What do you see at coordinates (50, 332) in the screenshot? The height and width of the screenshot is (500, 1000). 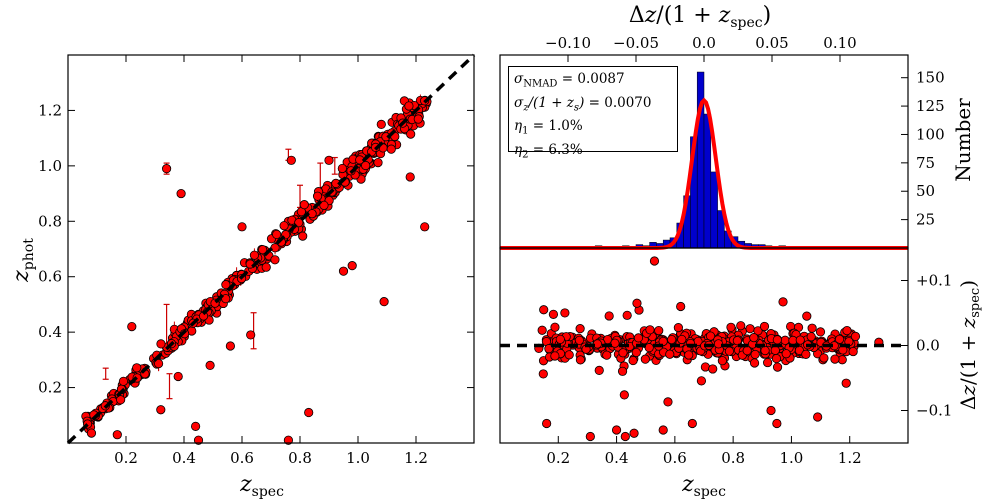 I see `y-tick-label: 0.4` at bounding box center [50, 332].